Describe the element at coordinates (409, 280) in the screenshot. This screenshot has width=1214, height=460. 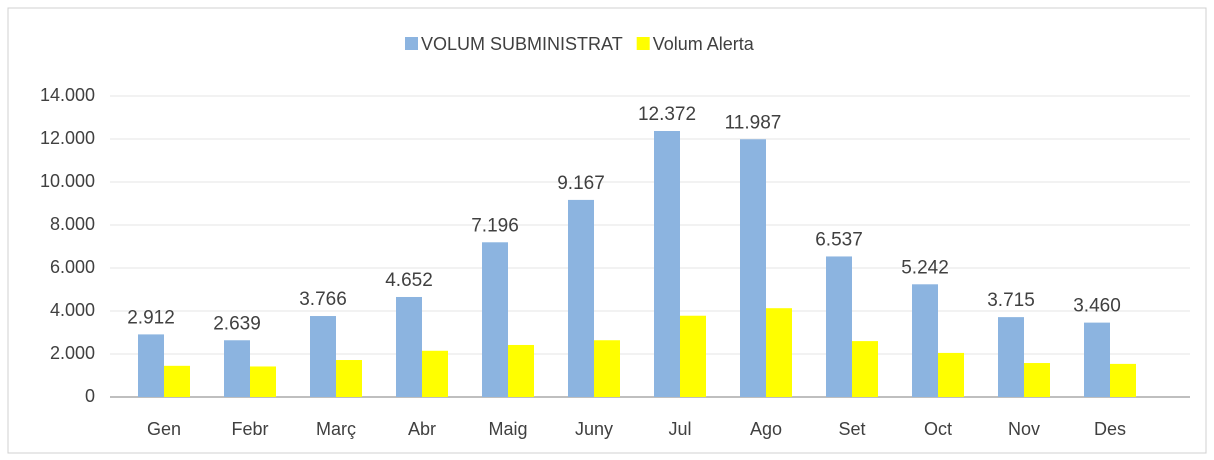
I see `data-label: 4.652` at that location.